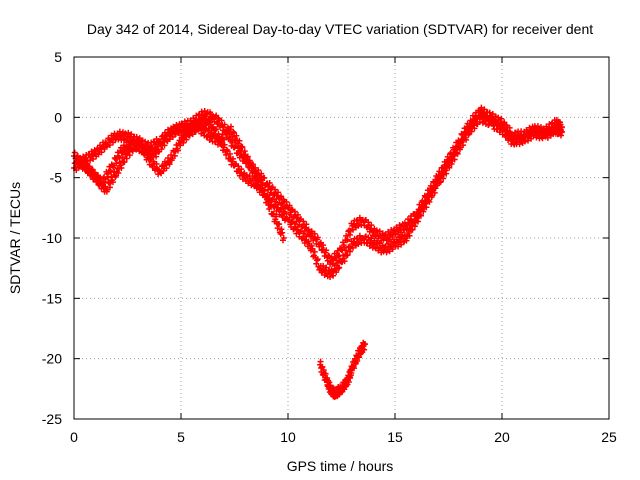 Image resolution: width=640 pixels, height=480 pixels. Describe the element at coordinates (609, 437) in the screenshot. I see `x-tick-label: 25` at that location.